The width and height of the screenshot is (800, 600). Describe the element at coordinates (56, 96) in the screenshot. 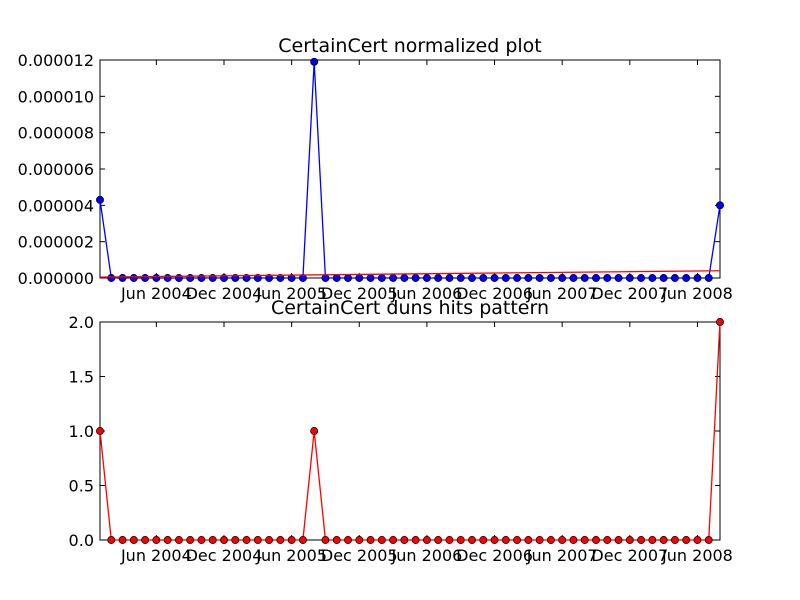

I see `y-tick-label: 0.000010` at that location.